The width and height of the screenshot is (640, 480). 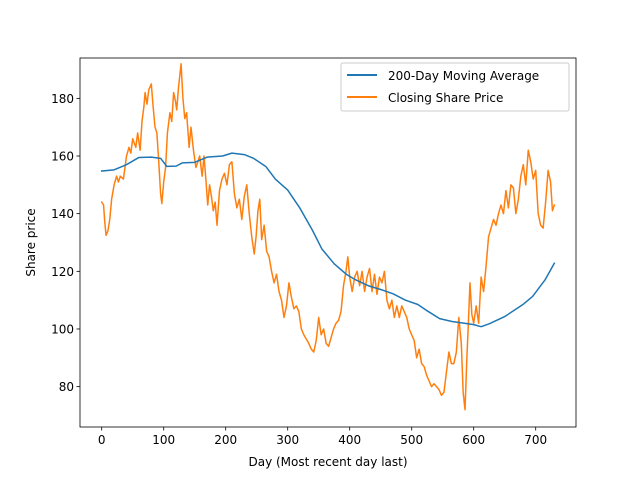 What do you see at coordinates (327, 462) in the screenshot?
I see `x-axis-label: Day (Most recent day last)` at bounding box center [327, 462].